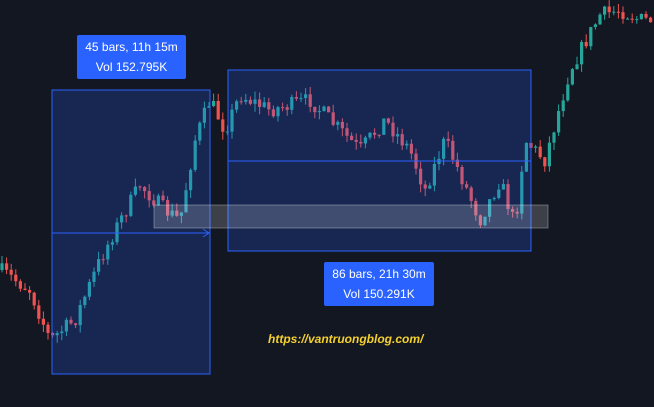 Image resolution: width=654 pixels, height=407 pixels. Describe the element at coordinates (131, 67) in the screenshot. I see `volume-text: Vol 152.795K` at that location.